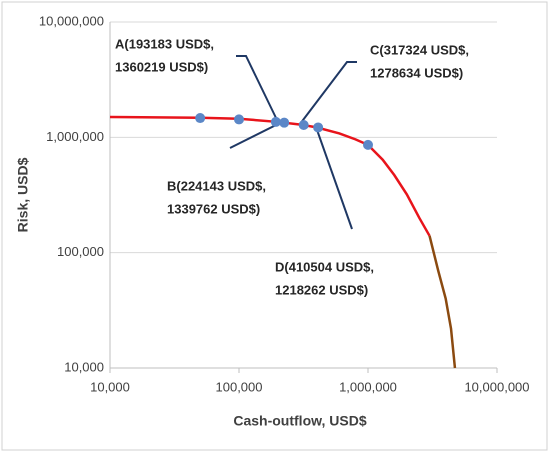 This screenshot has width=550, height=453. I want to click on annotation: A(193183 USD$,, so click(164, 43).